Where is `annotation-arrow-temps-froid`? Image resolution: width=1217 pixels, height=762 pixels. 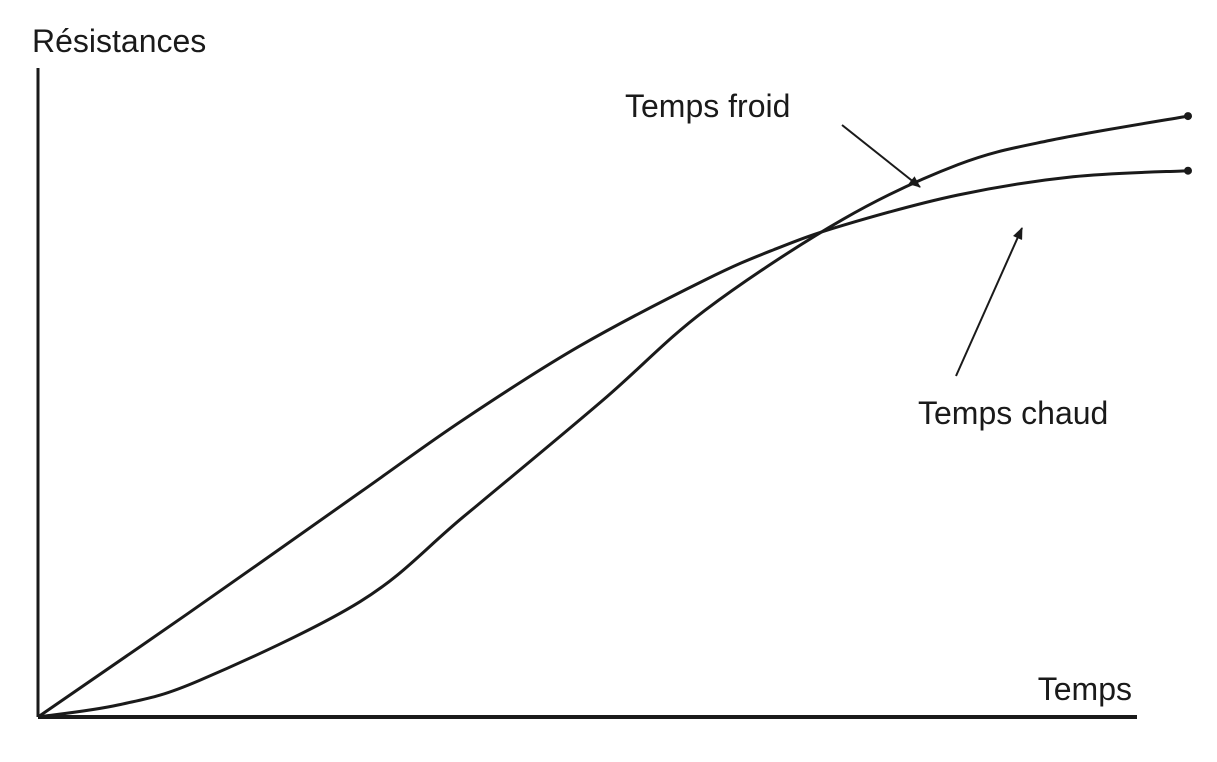 annotation-arrow-temps-froid is located at coordinates (881, 156).